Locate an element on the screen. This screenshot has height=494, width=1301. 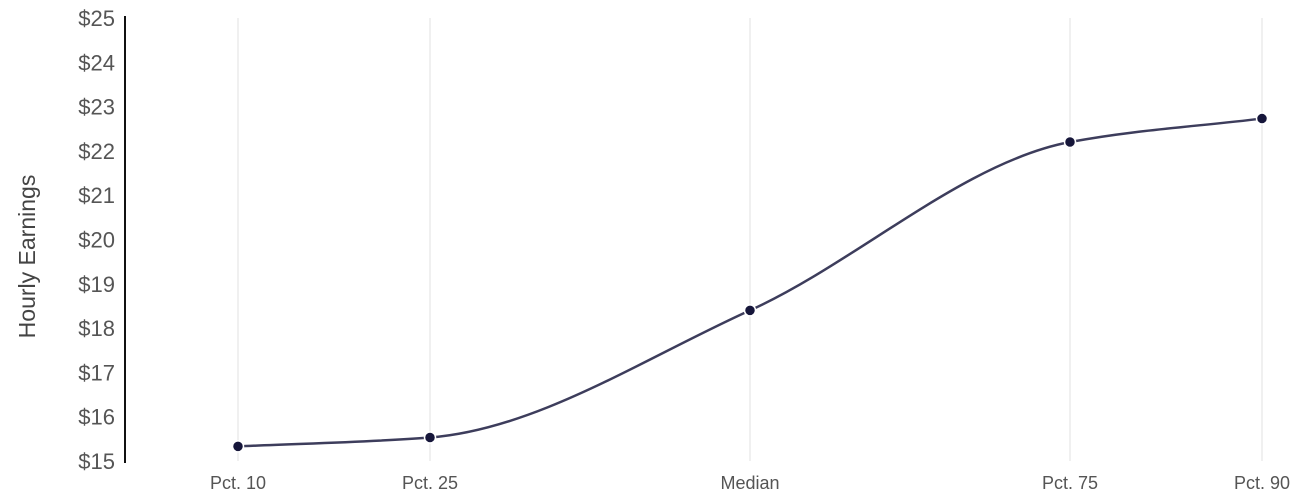
y-tick-label: $20 is located at coordinates (96, 240).